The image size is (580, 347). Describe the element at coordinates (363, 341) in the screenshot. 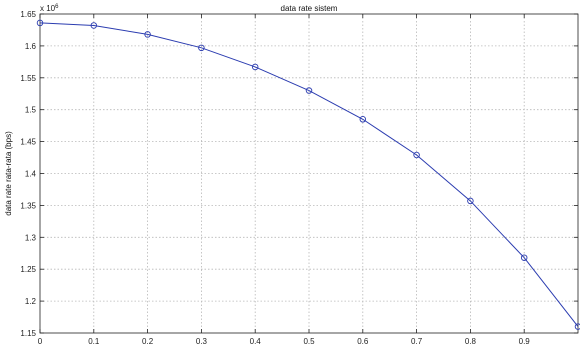

I see `x-tick-label: 0.6` at that location.